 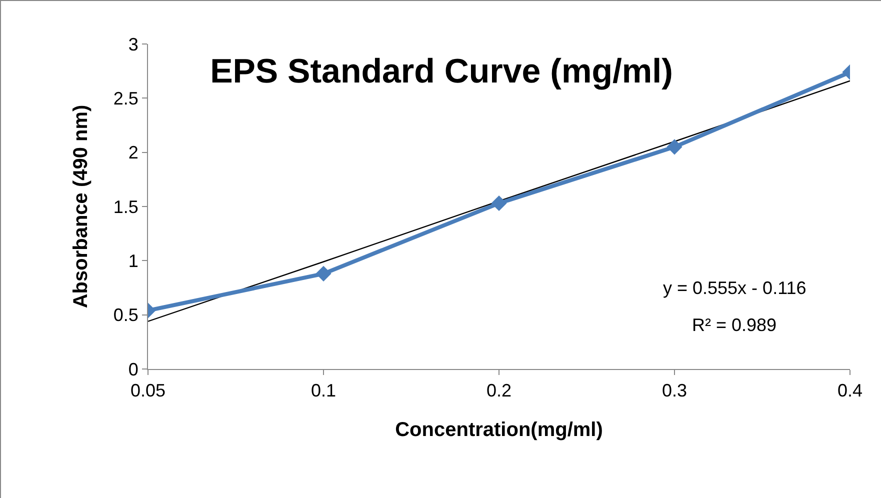 I want to click on y-tick-label: 2.5, so click(x=125, y=98).